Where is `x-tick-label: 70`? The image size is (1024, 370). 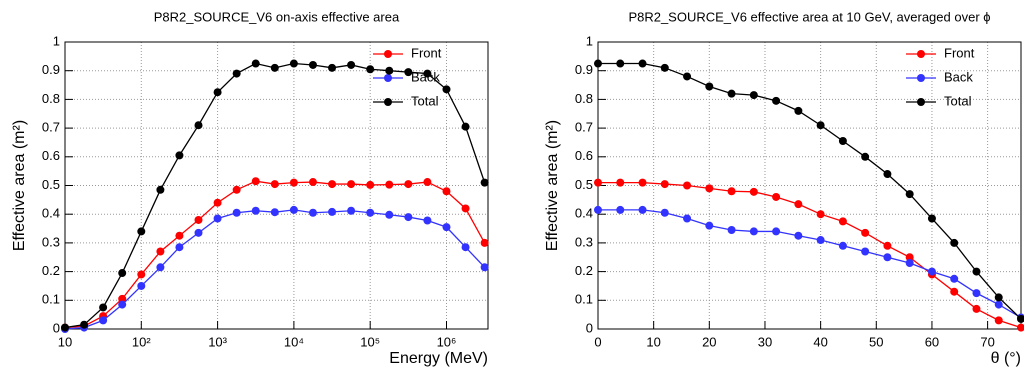 x-tick-label: 70 is located at coordinates (987, 341).